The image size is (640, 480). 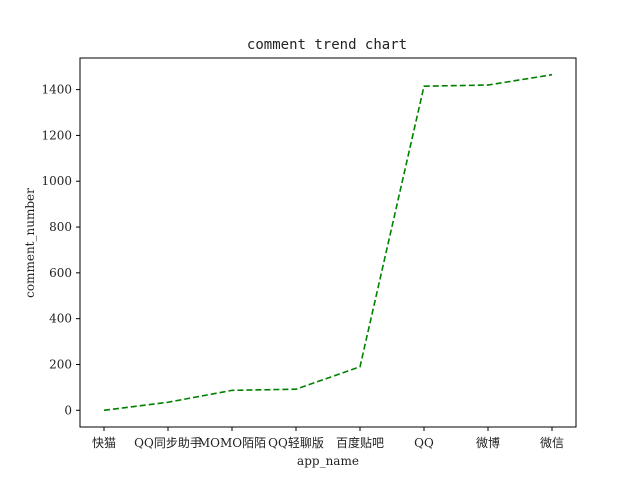 What do you see at coordinates (60, 319) in the screenshot?
I see `y-tick-label: 400` at bounding box center [60, 319].